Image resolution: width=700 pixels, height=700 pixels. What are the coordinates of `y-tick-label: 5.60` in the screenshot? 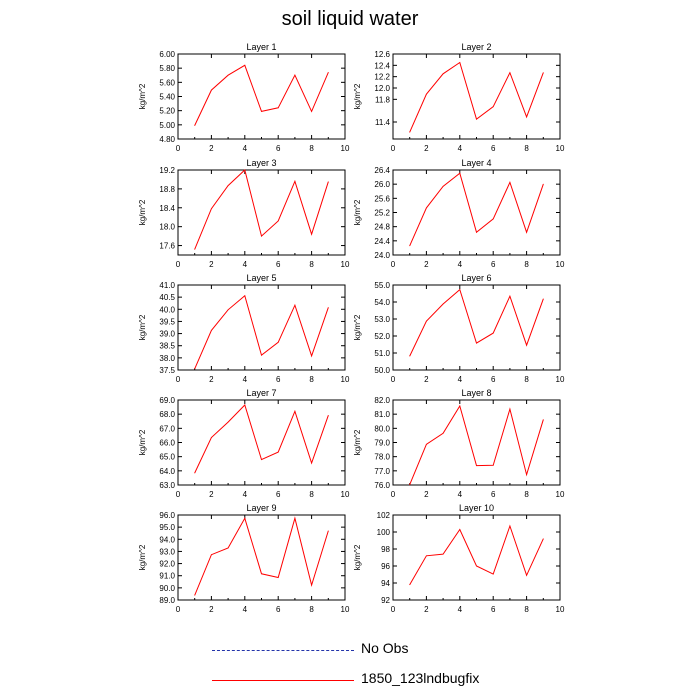 It's located at (167, 82).